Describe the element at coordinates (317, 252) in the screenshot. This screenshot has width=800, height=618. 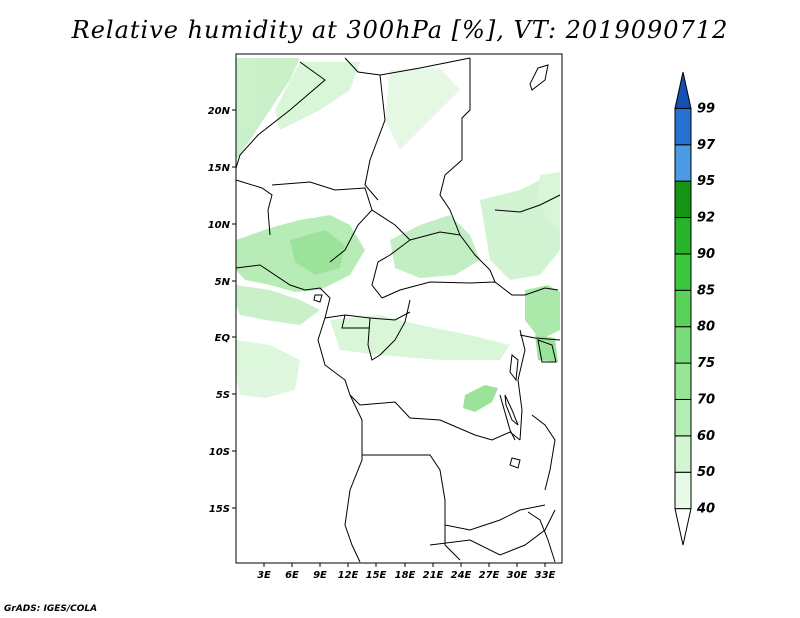
I see `humidity-patch-westafrica-core` at that location.